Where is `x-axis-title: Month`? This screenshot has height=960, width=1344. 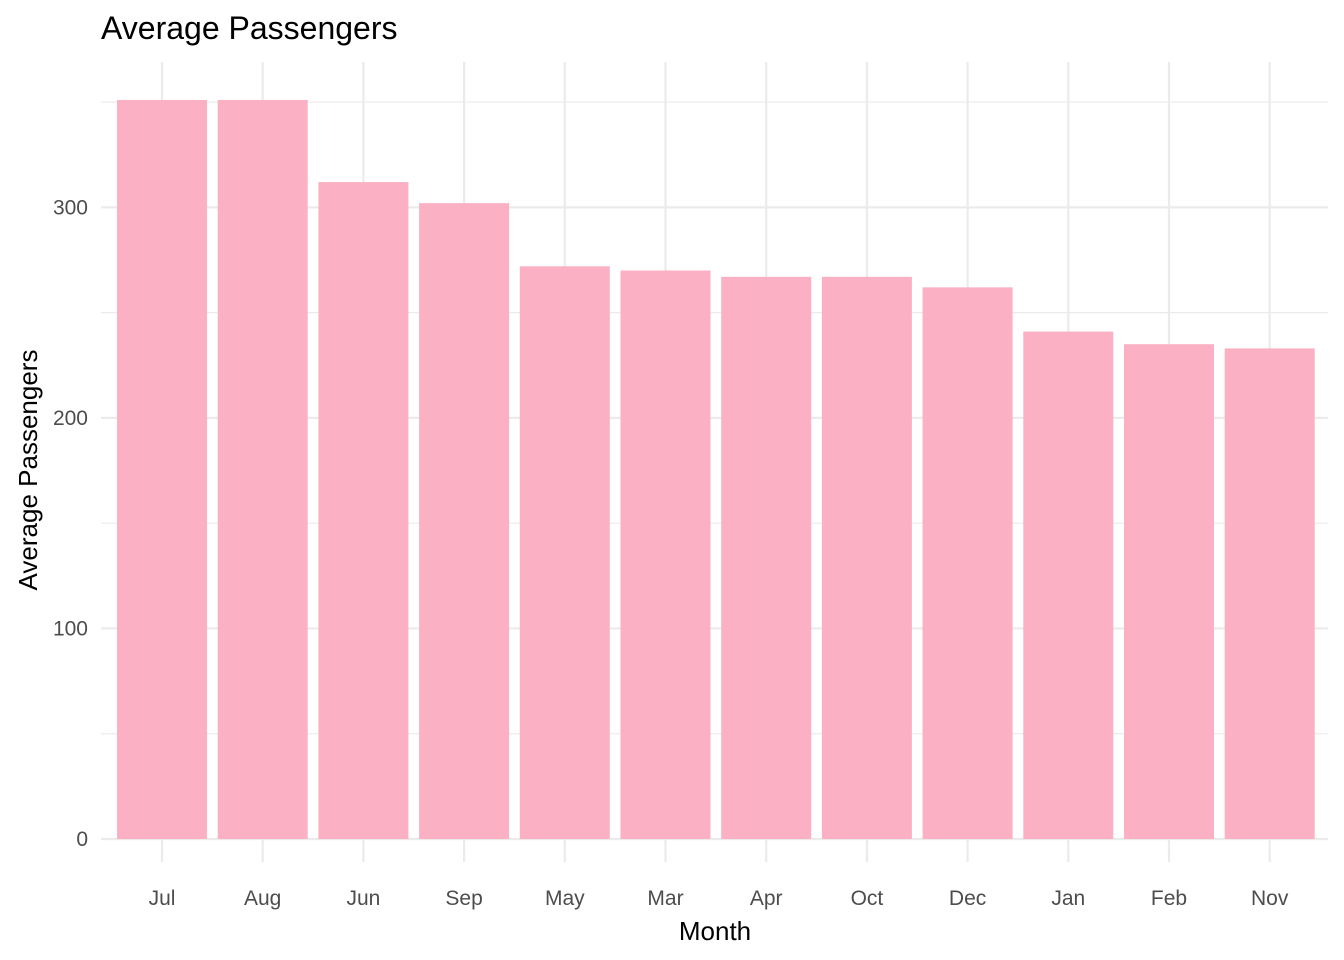 x-axis-title: Month is located at coordinates (715, 931).